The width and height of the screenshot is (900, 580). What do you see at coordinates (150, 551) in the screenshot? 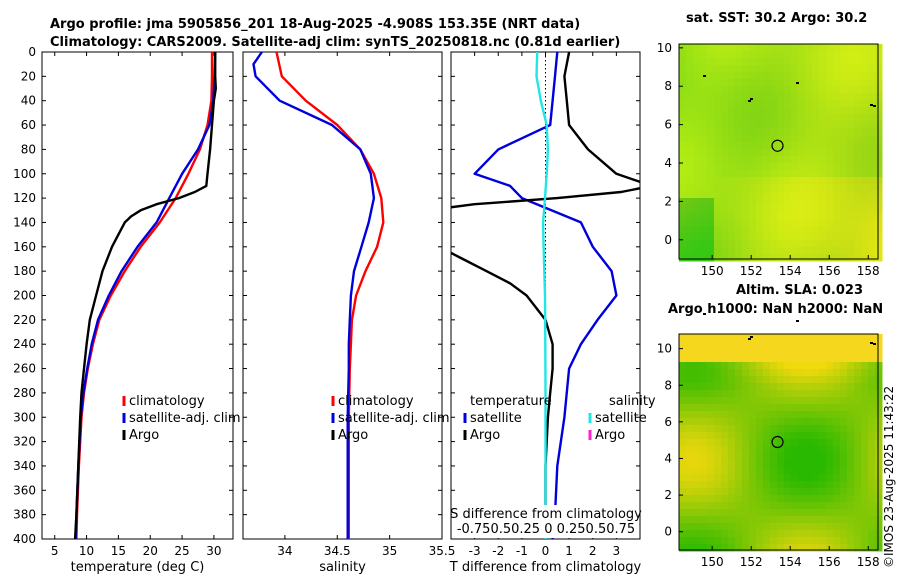
I see `temperature-xtick-label: 20` at bounding box center [150, 551].